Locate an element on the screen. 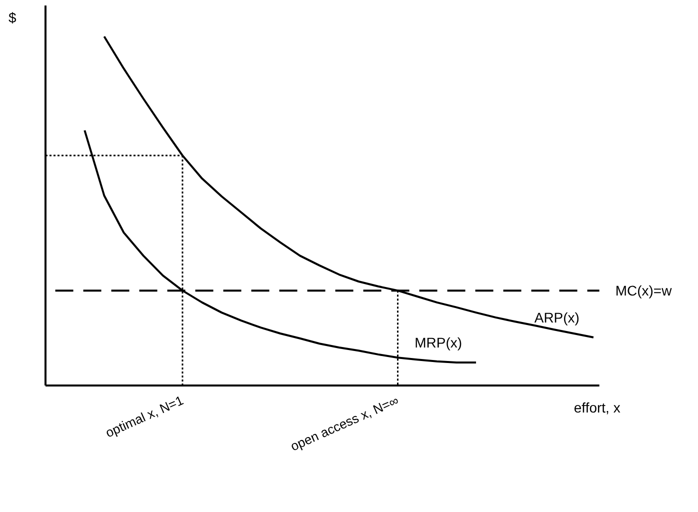 The height and width of the screenshot is (512, 698). y-axis-title: $ is located at coordinates (12, 18).